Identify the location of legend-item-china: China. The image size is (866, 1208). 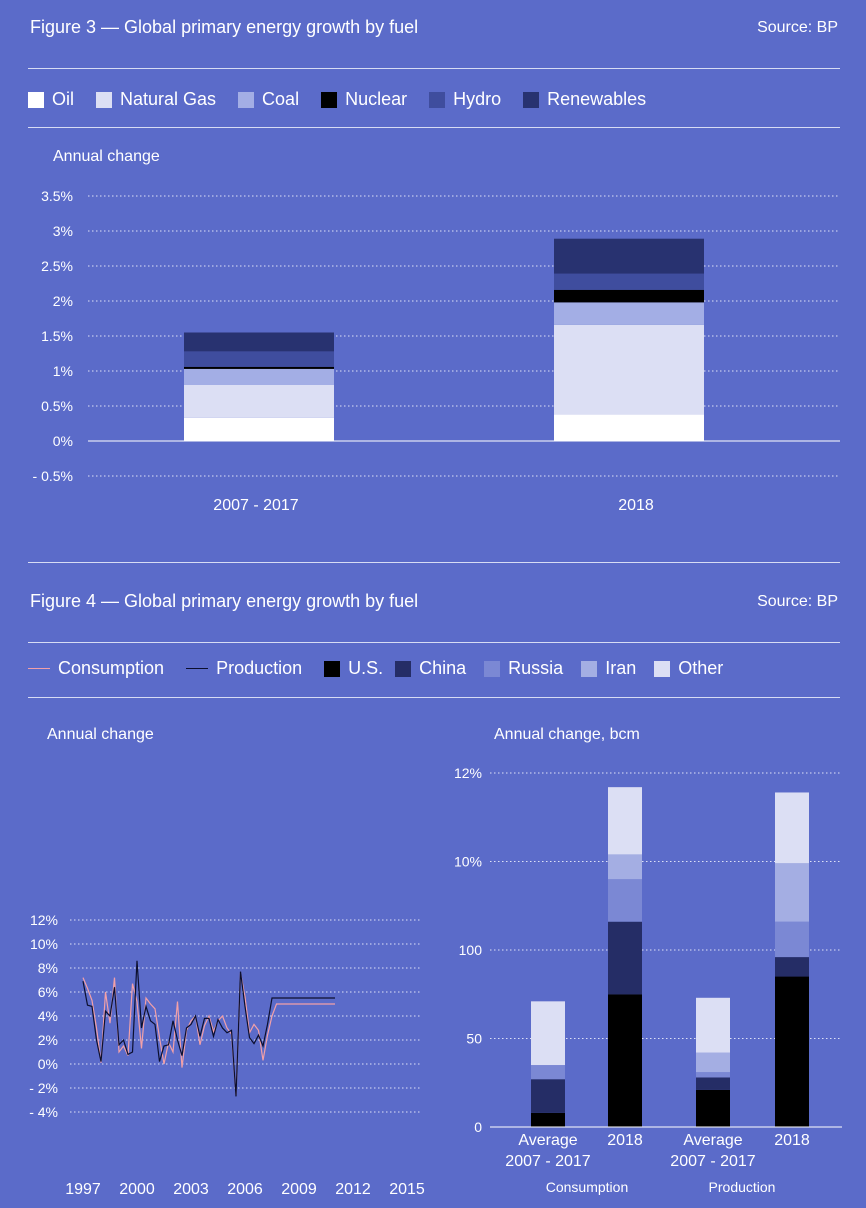
(430, 668).